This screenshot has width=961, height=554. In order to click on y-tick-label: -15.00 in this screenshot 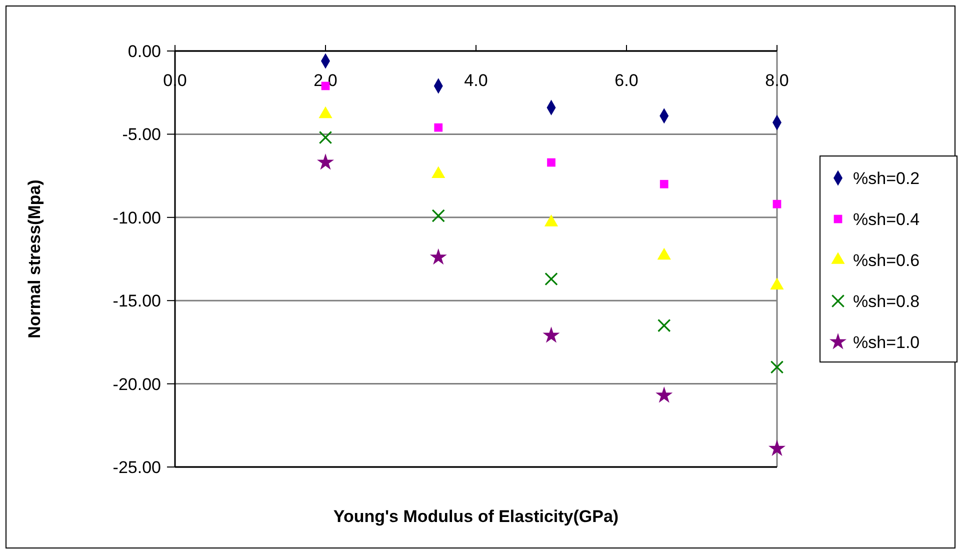, I will do `click(136, 301)`.